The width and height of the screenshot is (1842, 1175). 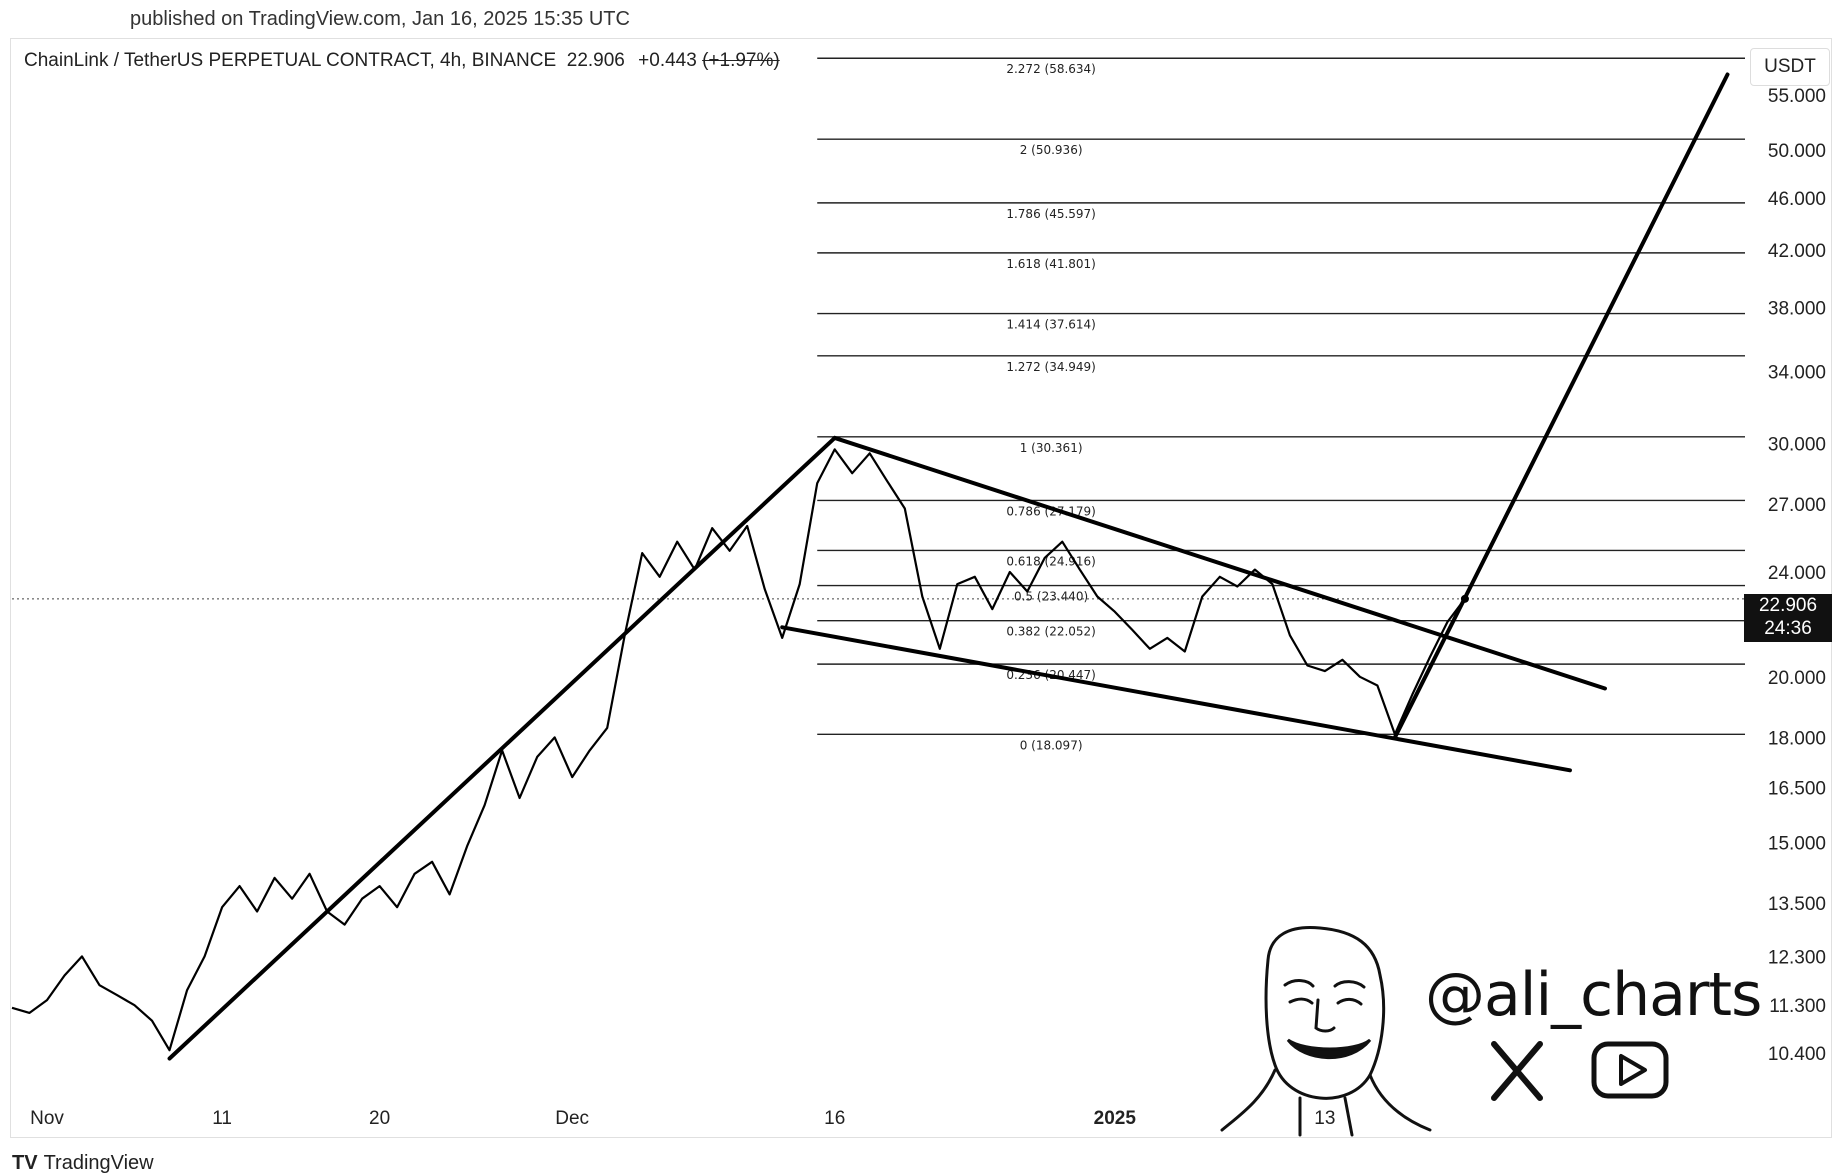 I want to click on time-axis-label: 20, so click(x=379, y=1118).